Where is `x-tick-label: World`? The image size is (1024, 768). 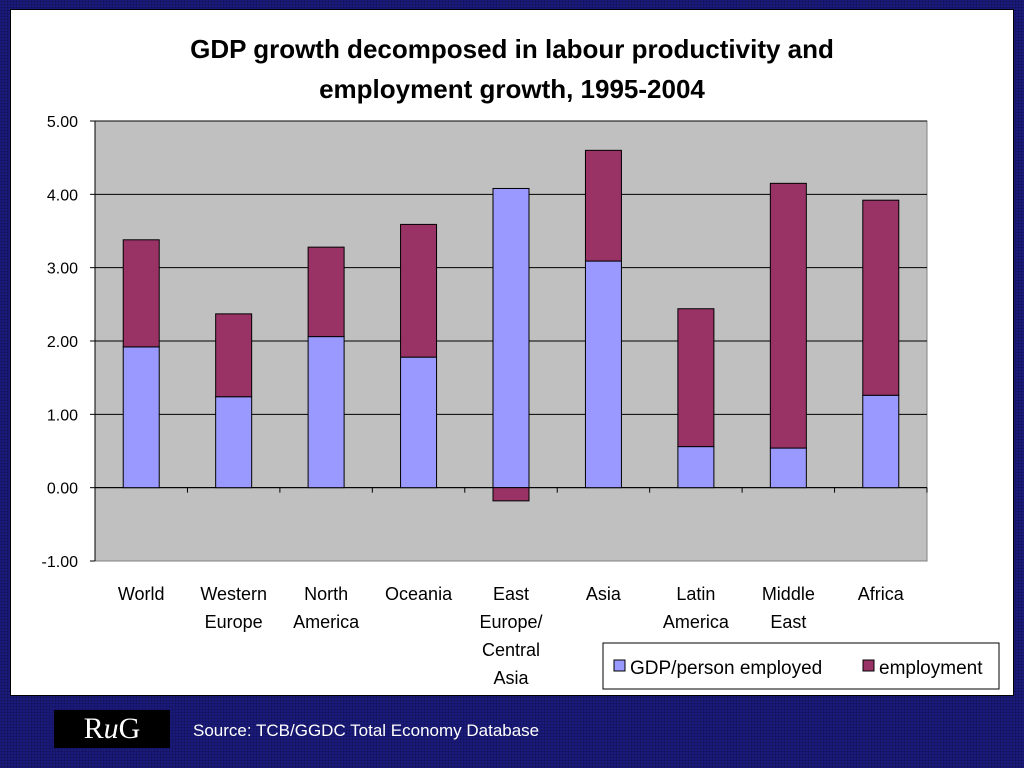
x-tick-label: World is located at coordinates (141, 594).